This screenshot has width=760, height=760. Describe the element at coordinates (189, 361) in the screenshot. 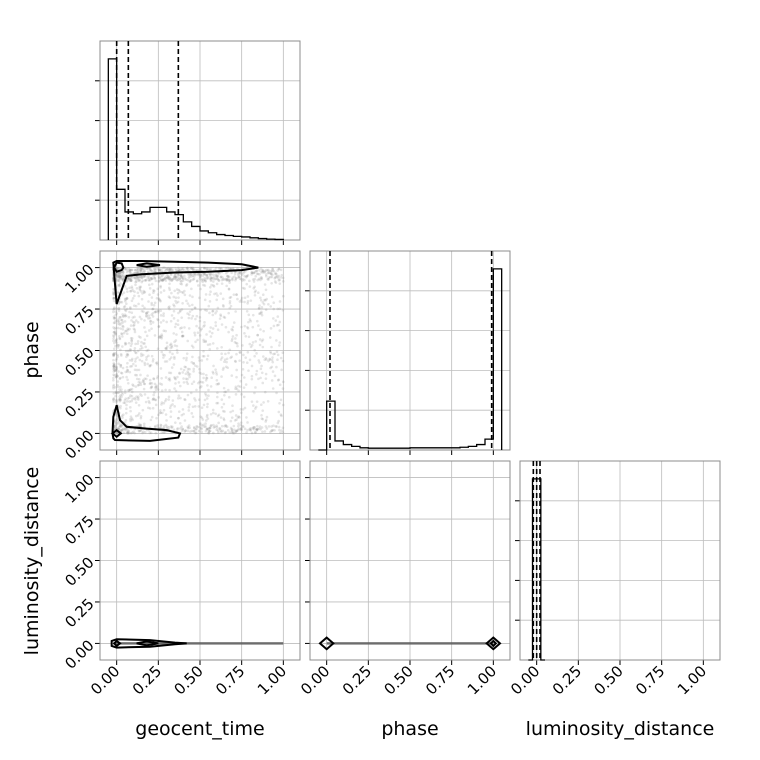

I see `panel-ticks` at that location.